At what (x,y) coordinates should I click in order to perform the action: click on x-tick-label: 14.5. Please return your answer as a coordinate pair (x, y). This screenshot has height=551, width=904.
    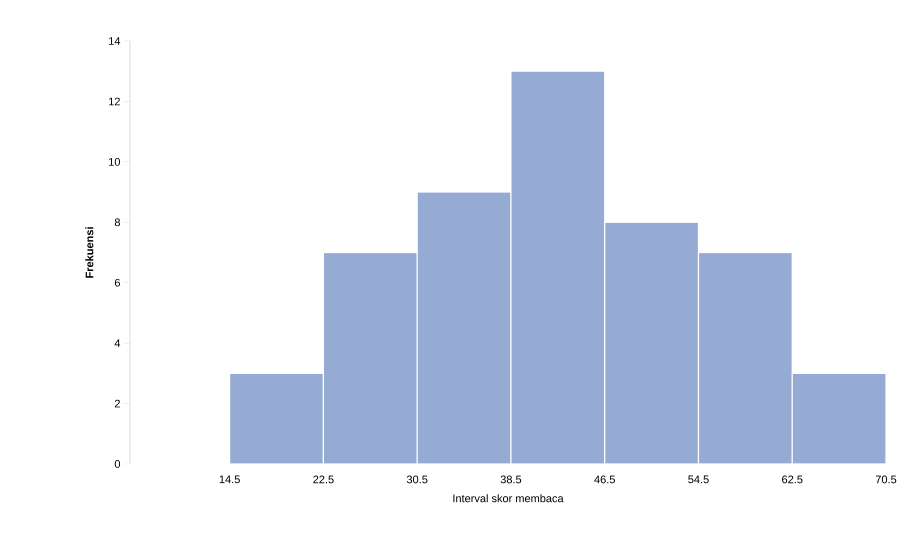
    Looking at the image, I should click on (230, 480).